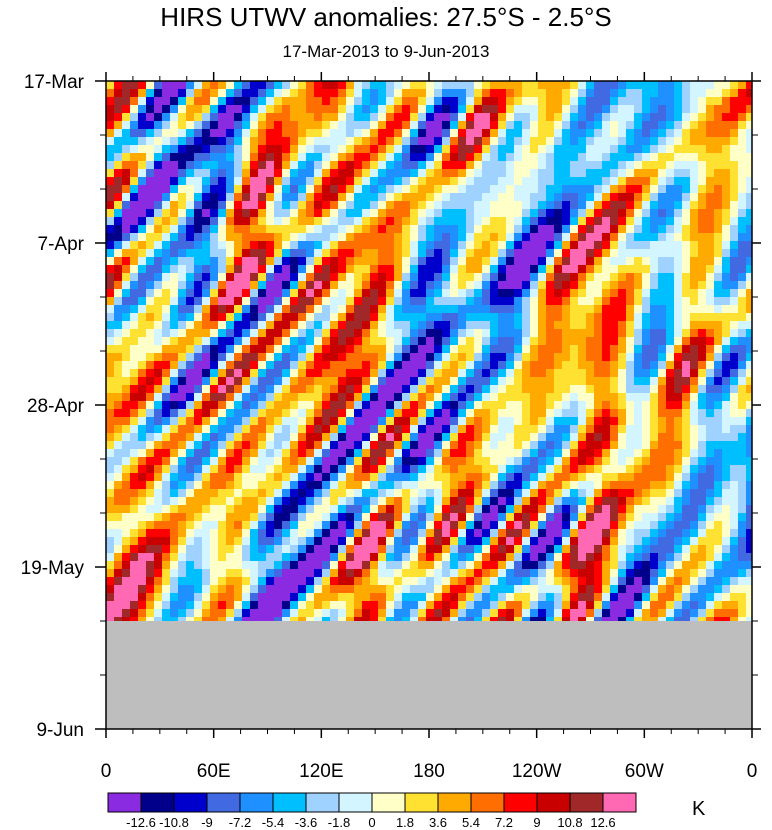  What do you see at coordinates (471, 822) in the screenshot?
I see `colorbar-label: 5.4` at bounding box center [471, 822].